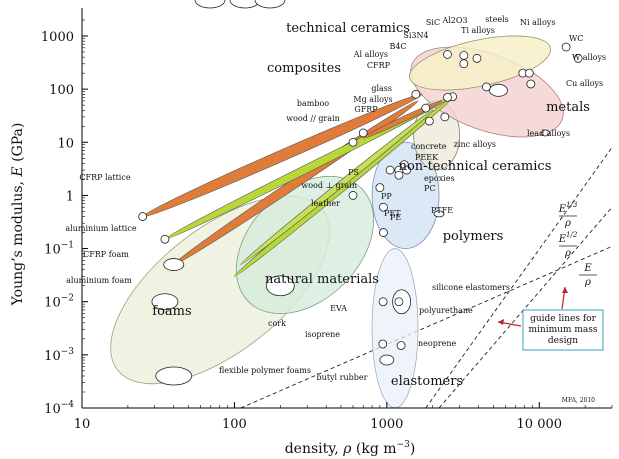 The image size is (619, 459). Describe the element at coordinates (165, 302) in the screenshot. I see `material-bubble-aluminium-foam` at that location.